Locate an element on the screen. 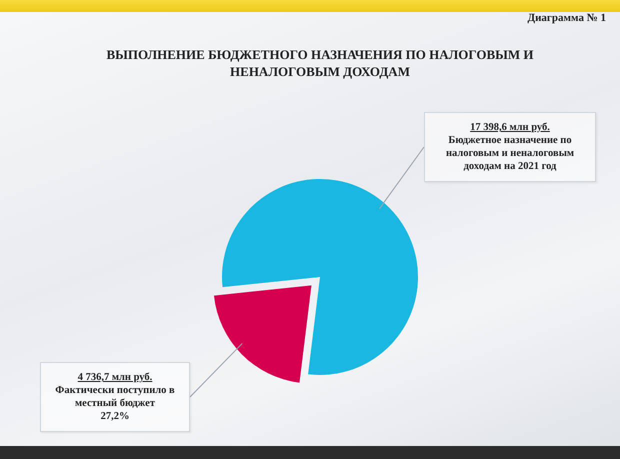 This screenshot has width=620, height=459. chart-title: ВЫПОЛНЕНИЕ БЮДЖЕТНОГО НАЗНАЧЕНИЯ ПО НАЛОГОВЫМ И НЕНАЛОГОВЫМ ДОХОДАМ is located at coordinates (320, 63).